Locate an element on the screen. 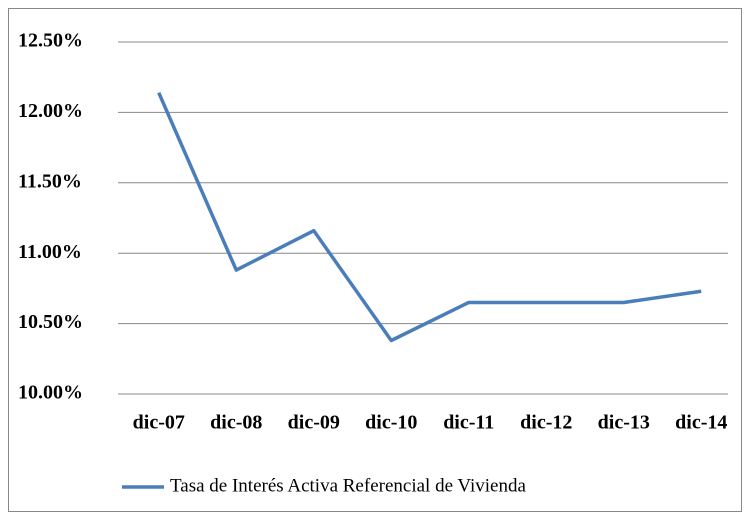  x-tick-label: dic-09 is located at coordinates (314, 423).